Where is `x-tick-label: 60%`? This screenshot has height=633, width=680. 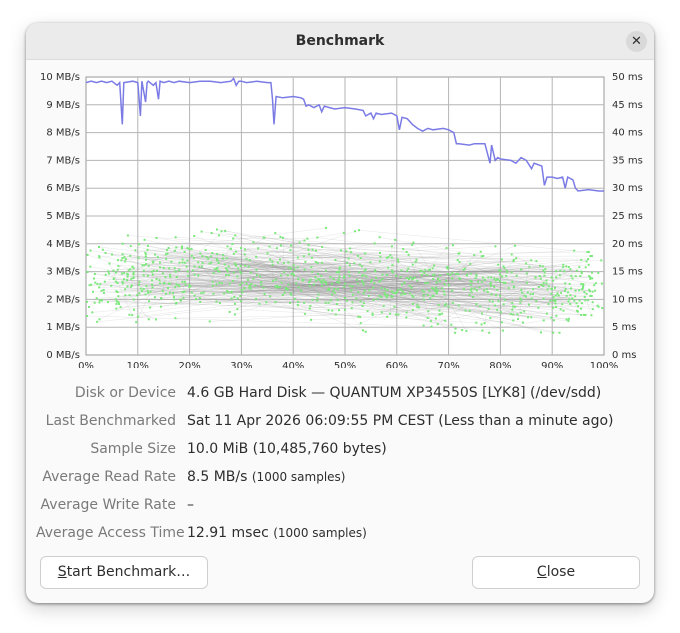 x-tick-label: 60% is located at coordinates (397, 364).